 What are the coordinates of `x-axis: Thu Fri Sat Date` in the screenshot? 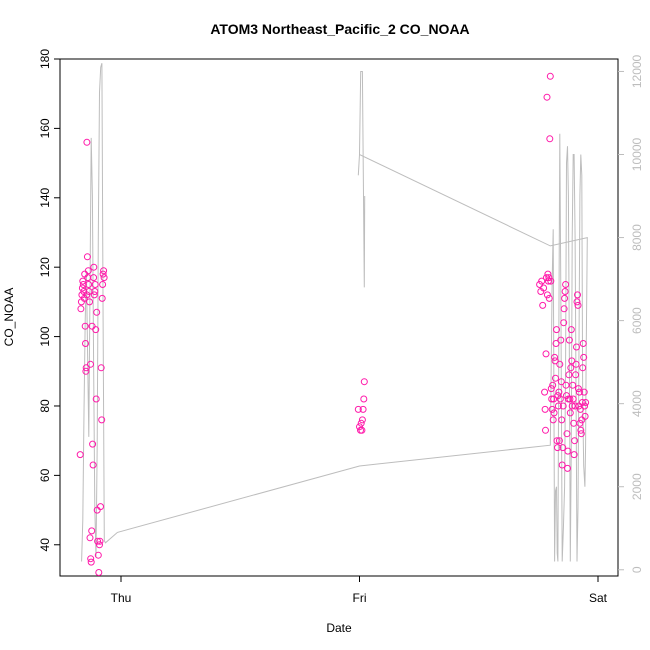 It's located at (359, 605).